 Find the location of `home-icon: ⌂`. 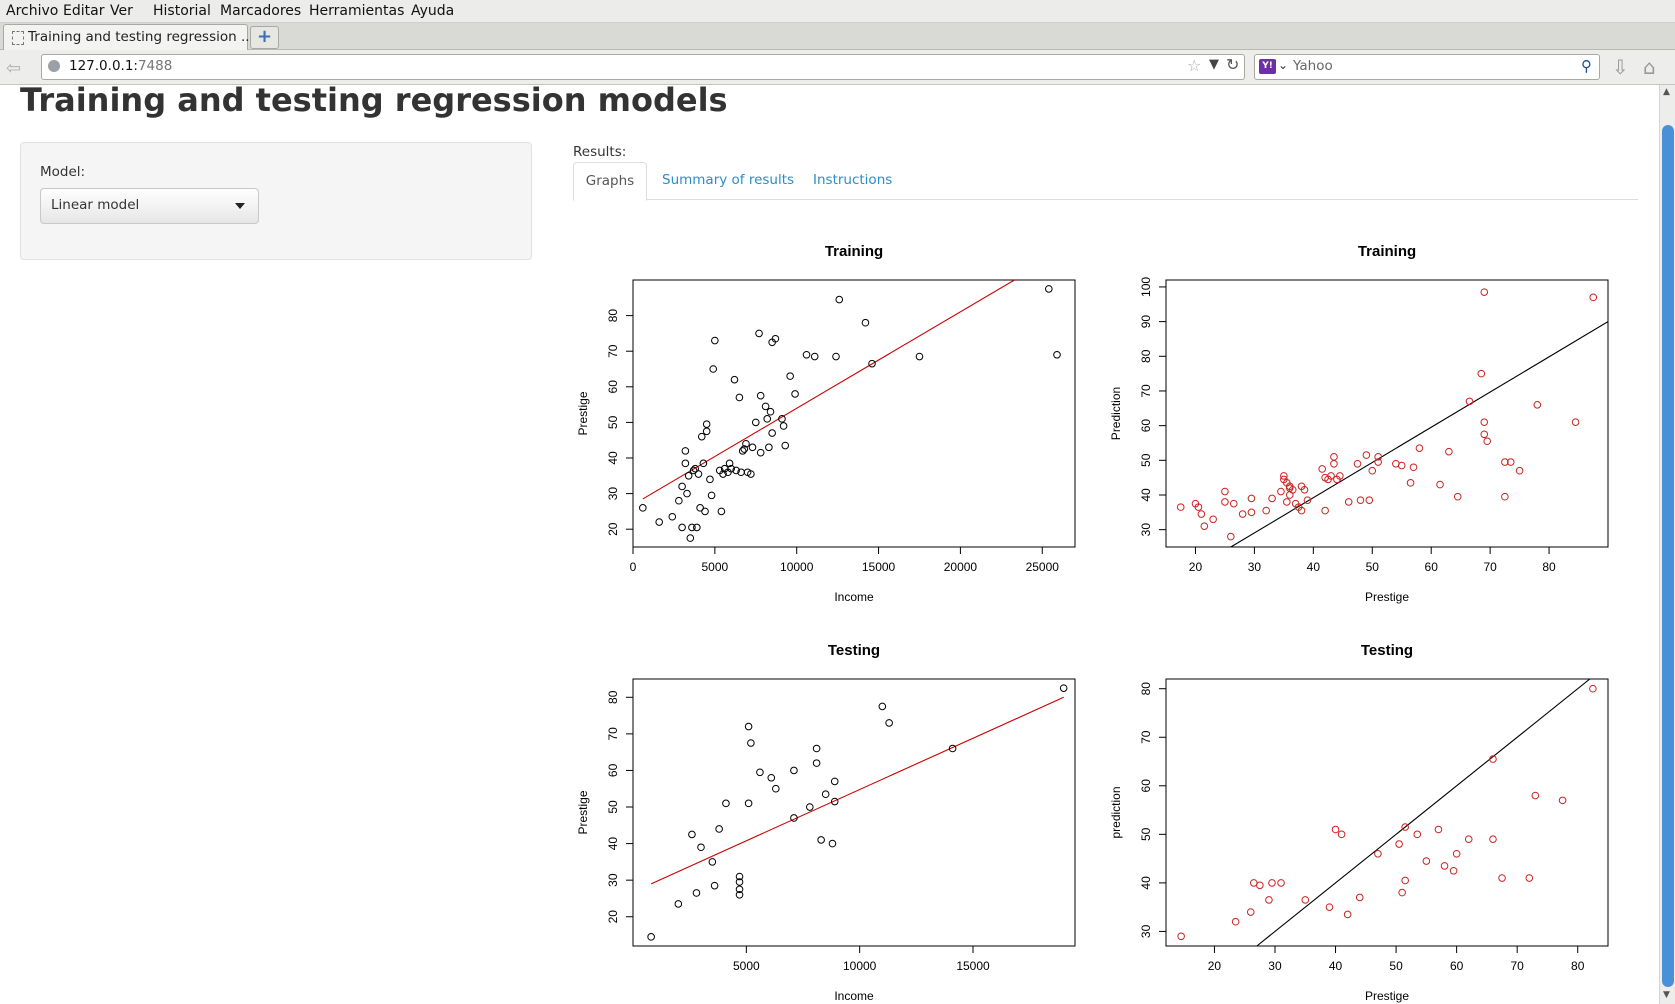

home-icon: ⌂ is located at coordinates (1649, 67).